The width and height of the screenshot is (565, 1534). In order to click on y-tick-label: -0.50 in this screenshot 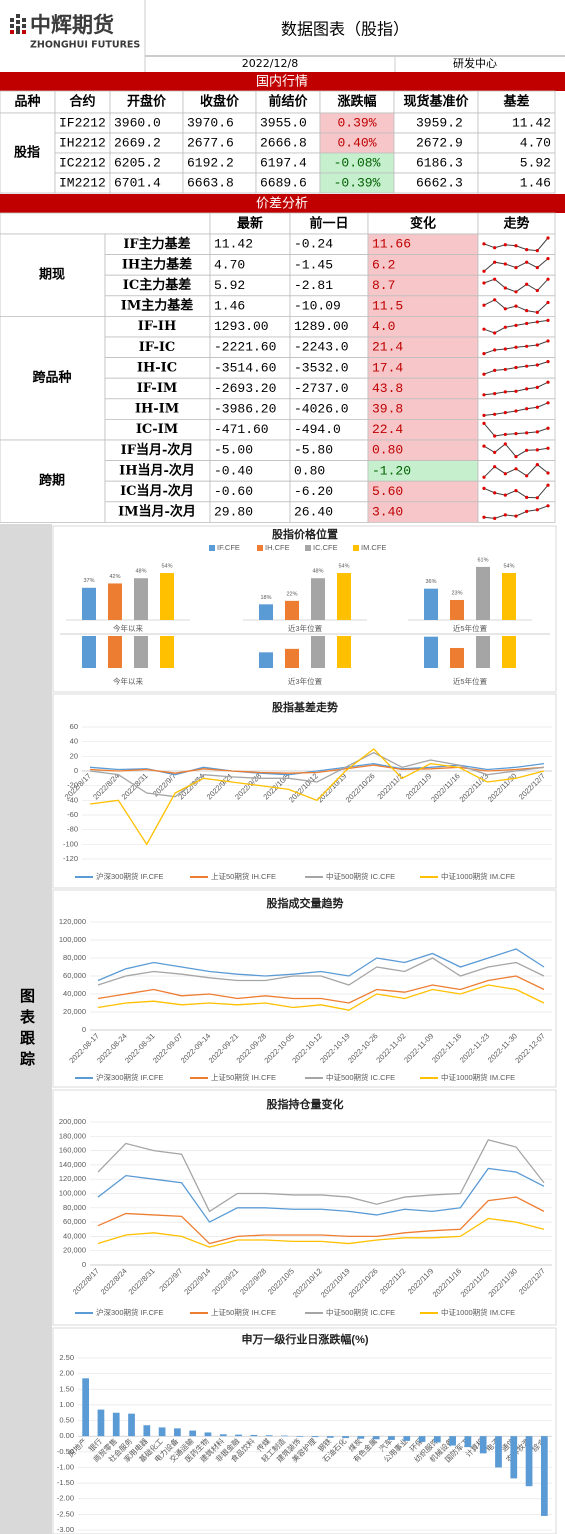, I will do `click(65, 1451)`.